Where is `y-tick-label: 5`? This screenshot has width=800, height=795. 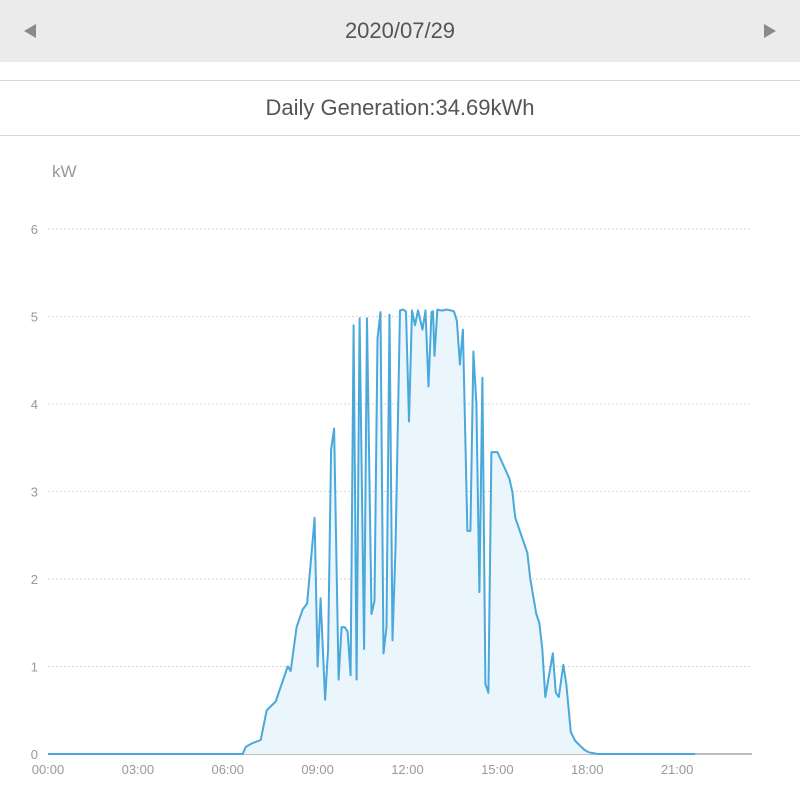
y-tick-label: 5 is located at coordinates (34, 317).